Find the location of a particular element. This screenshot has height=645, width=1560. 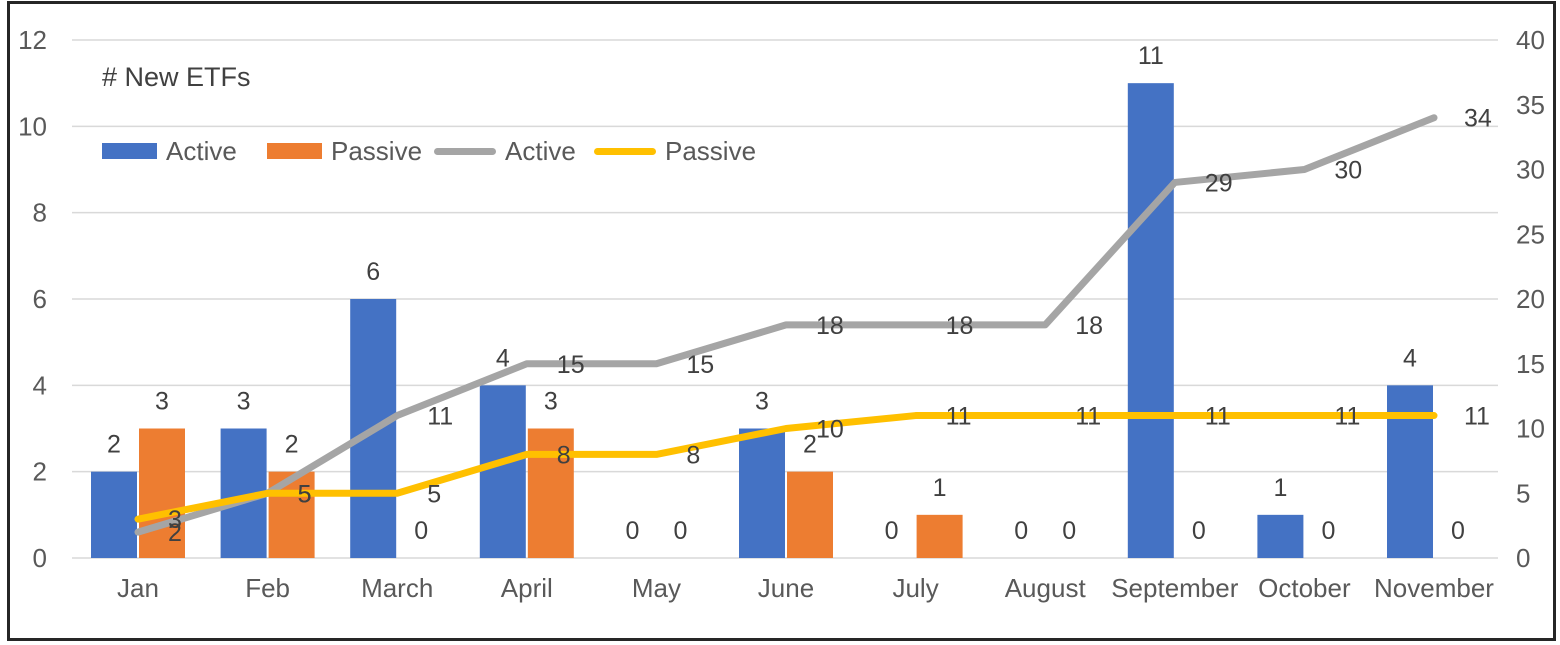

legend-item-bar-passive: Passive is located at coordinates (344, 151).